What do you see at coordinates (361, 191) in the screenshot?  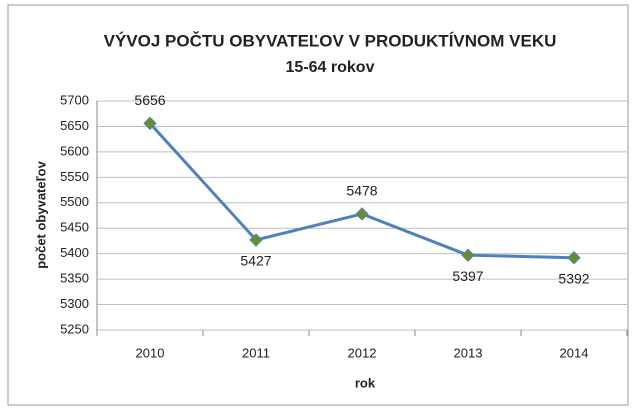 I see `data-label: 5478` at bounding box center [361, 191].